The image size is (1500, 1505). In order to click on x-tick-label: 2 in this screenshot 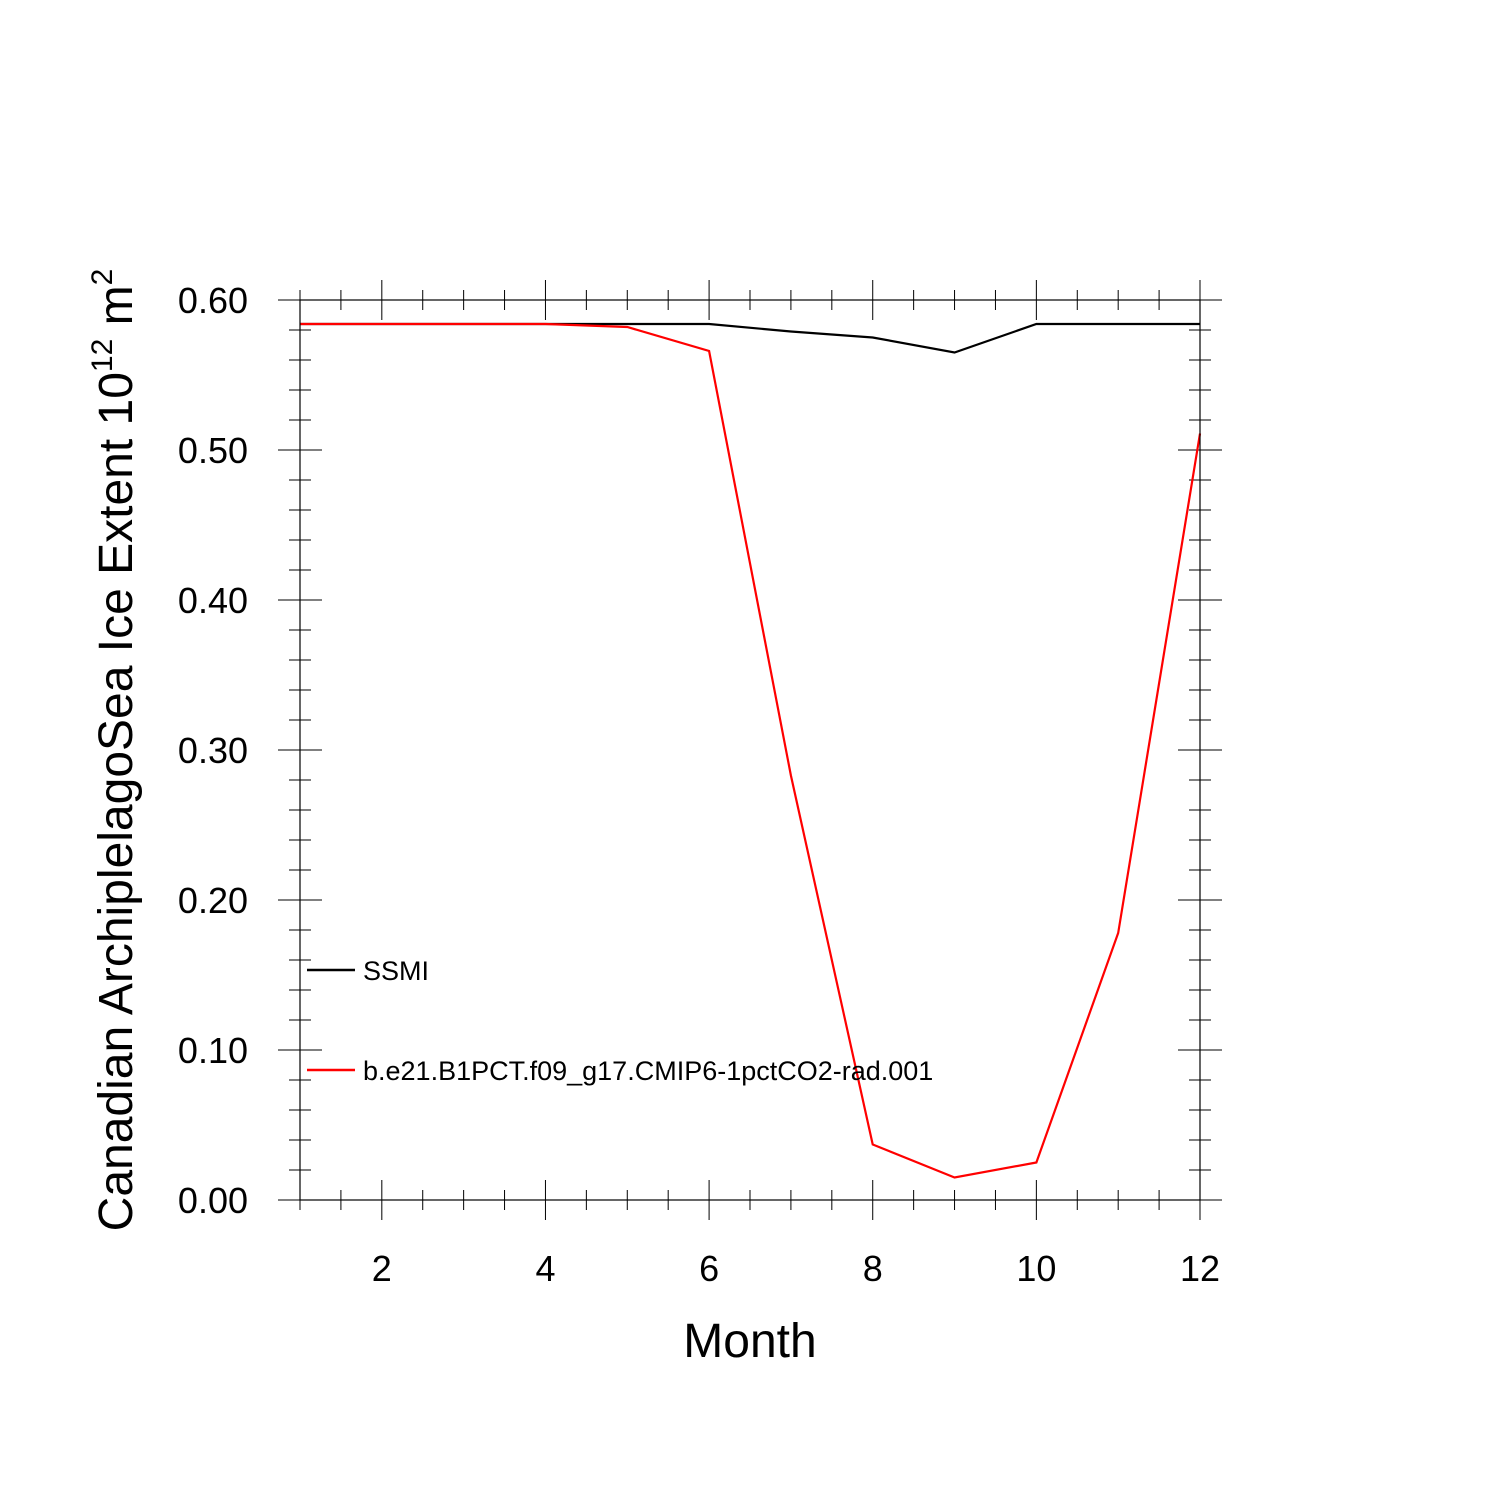, I will do `click(382, 1268)`.